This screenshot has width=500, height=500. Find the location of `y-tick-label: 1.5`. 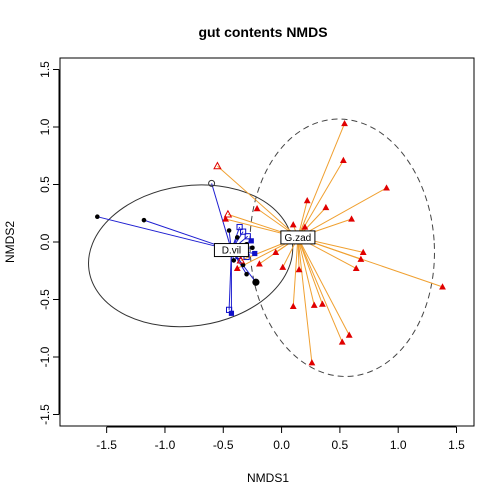

y-tick-label: 1.5 is located at coordinates (45, 69).